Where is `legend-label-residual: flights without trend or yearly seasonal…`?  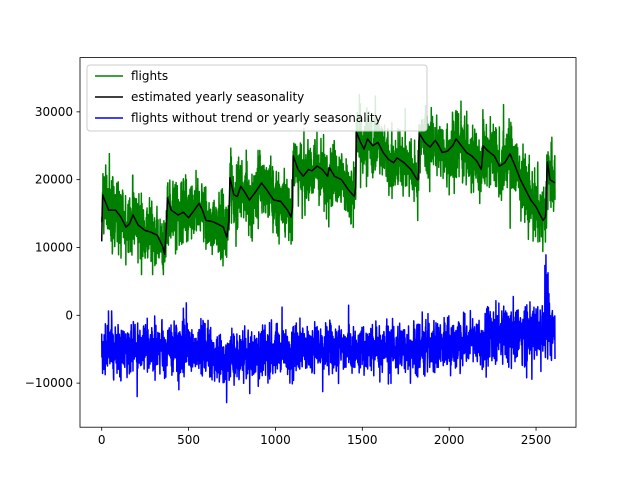
legend-label-residual: flights without trend or yearly seasonal… is located at coordinates (256, 118).